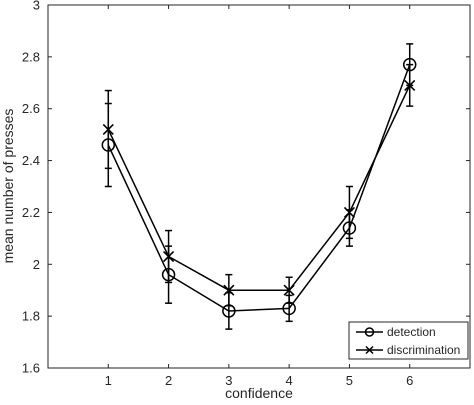 The image size is (474, 405). Describe the element at coordinates (8, 186) in the screenshot. I see `y-axis-label: mean number of presses` at that location.